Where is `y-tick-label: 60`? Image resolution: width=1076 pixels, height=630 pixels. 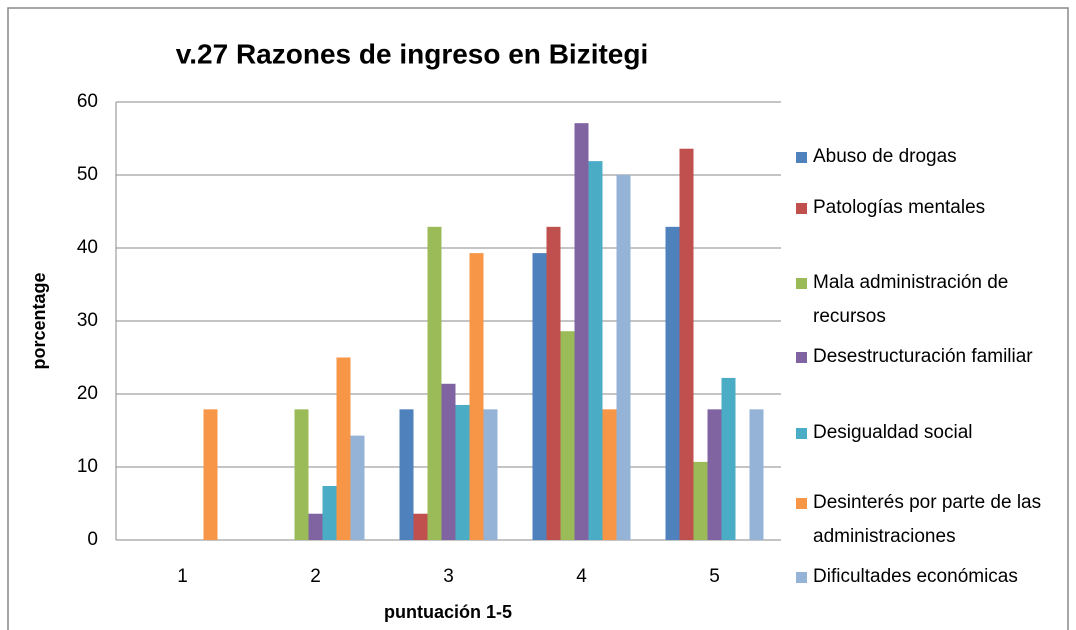
y-tick-label: 60 is located at coordinates (87, 101).